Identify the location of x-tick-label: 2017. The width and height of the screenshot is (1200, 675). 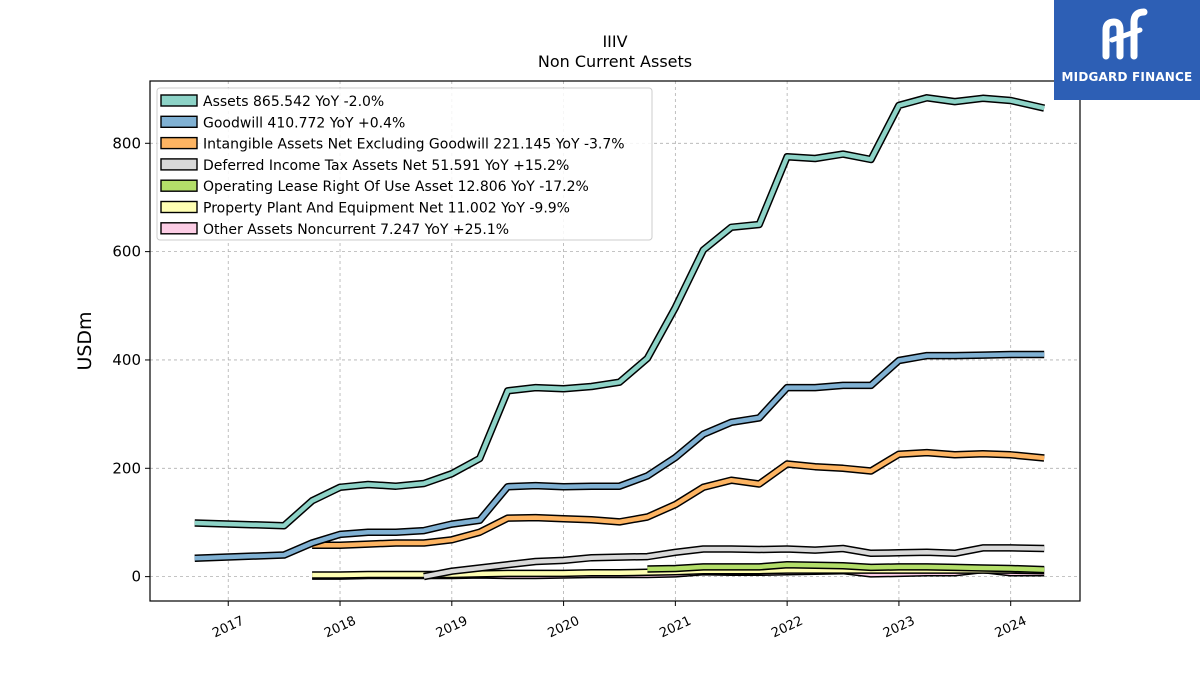
(228, 628).